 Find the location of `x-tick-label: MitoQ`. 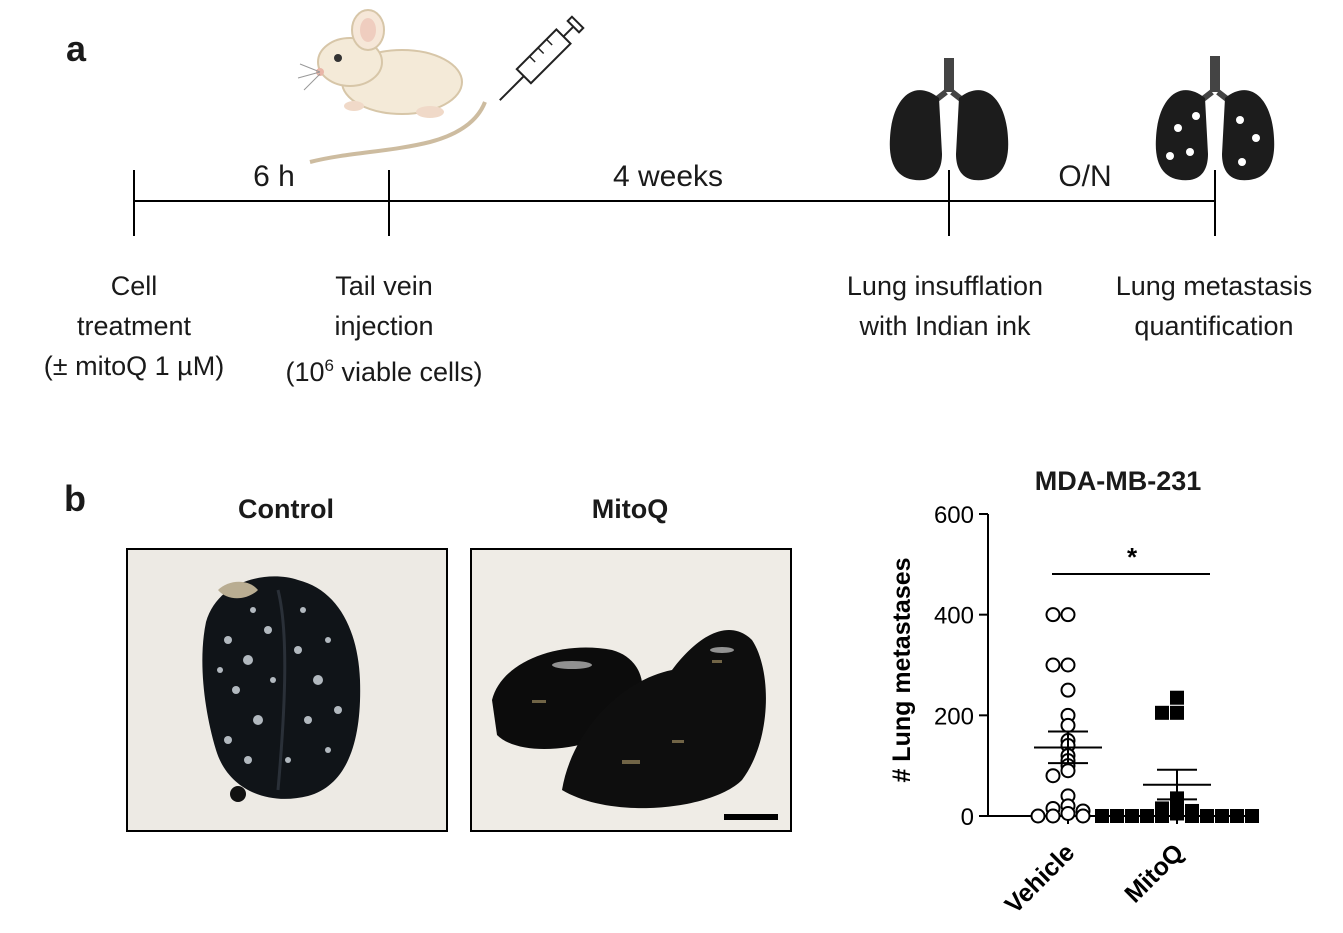

x-tick-label: MitoQ is located at coordinates (1154, 873).